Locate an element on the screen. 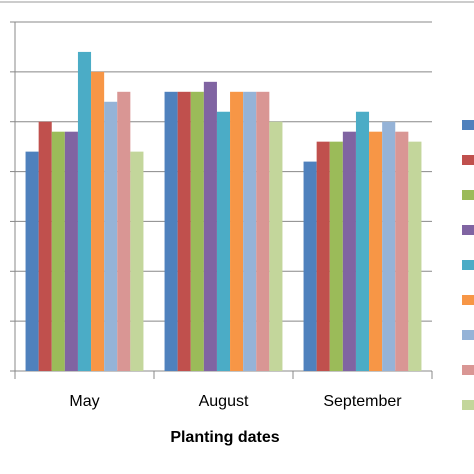  x-axis-title: Planting dates is located at coordinates (224, 437).